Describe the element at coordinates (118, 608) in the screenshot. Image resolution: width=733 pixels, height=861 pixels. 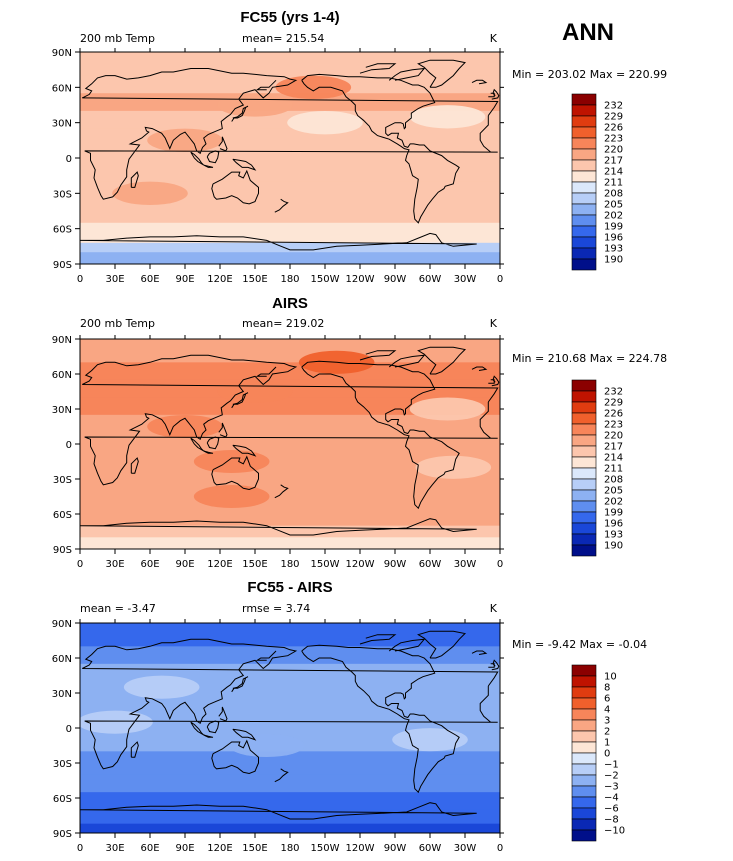
I see `panel-left-label: mean = -3.47` at that location.